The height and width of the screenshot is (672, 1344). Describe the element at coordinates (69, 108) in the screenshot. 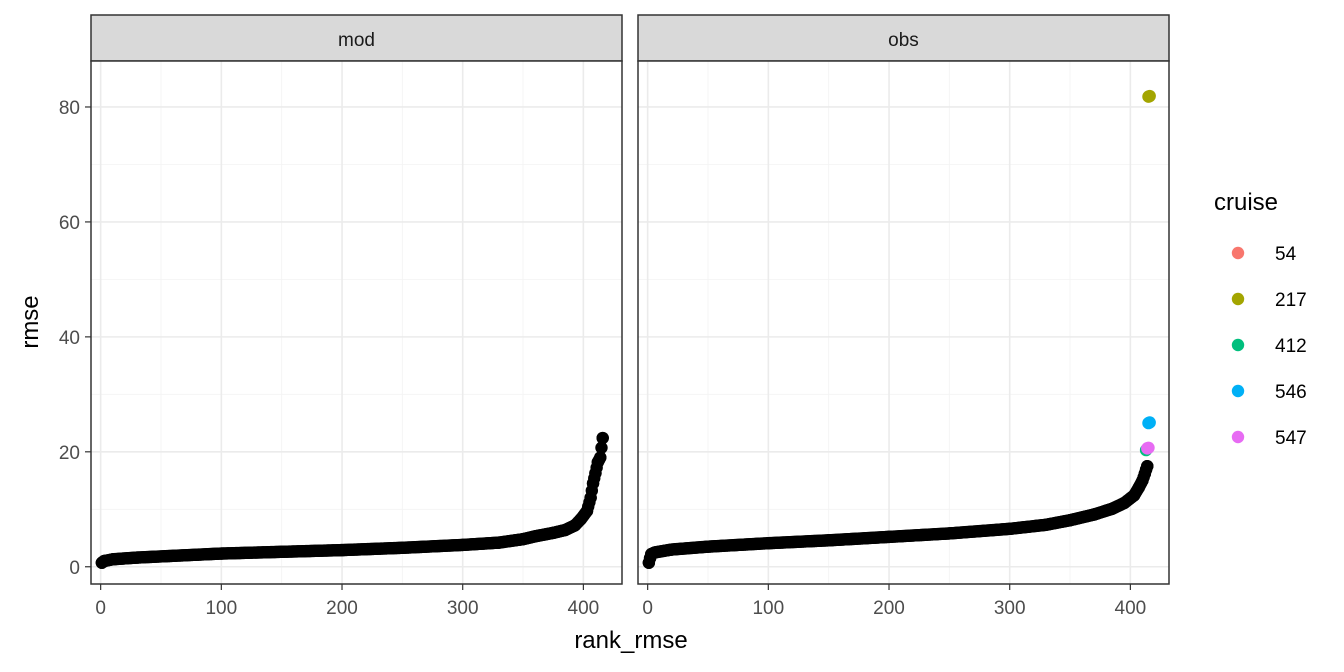

I see `y-tick-label: 80` at that location.